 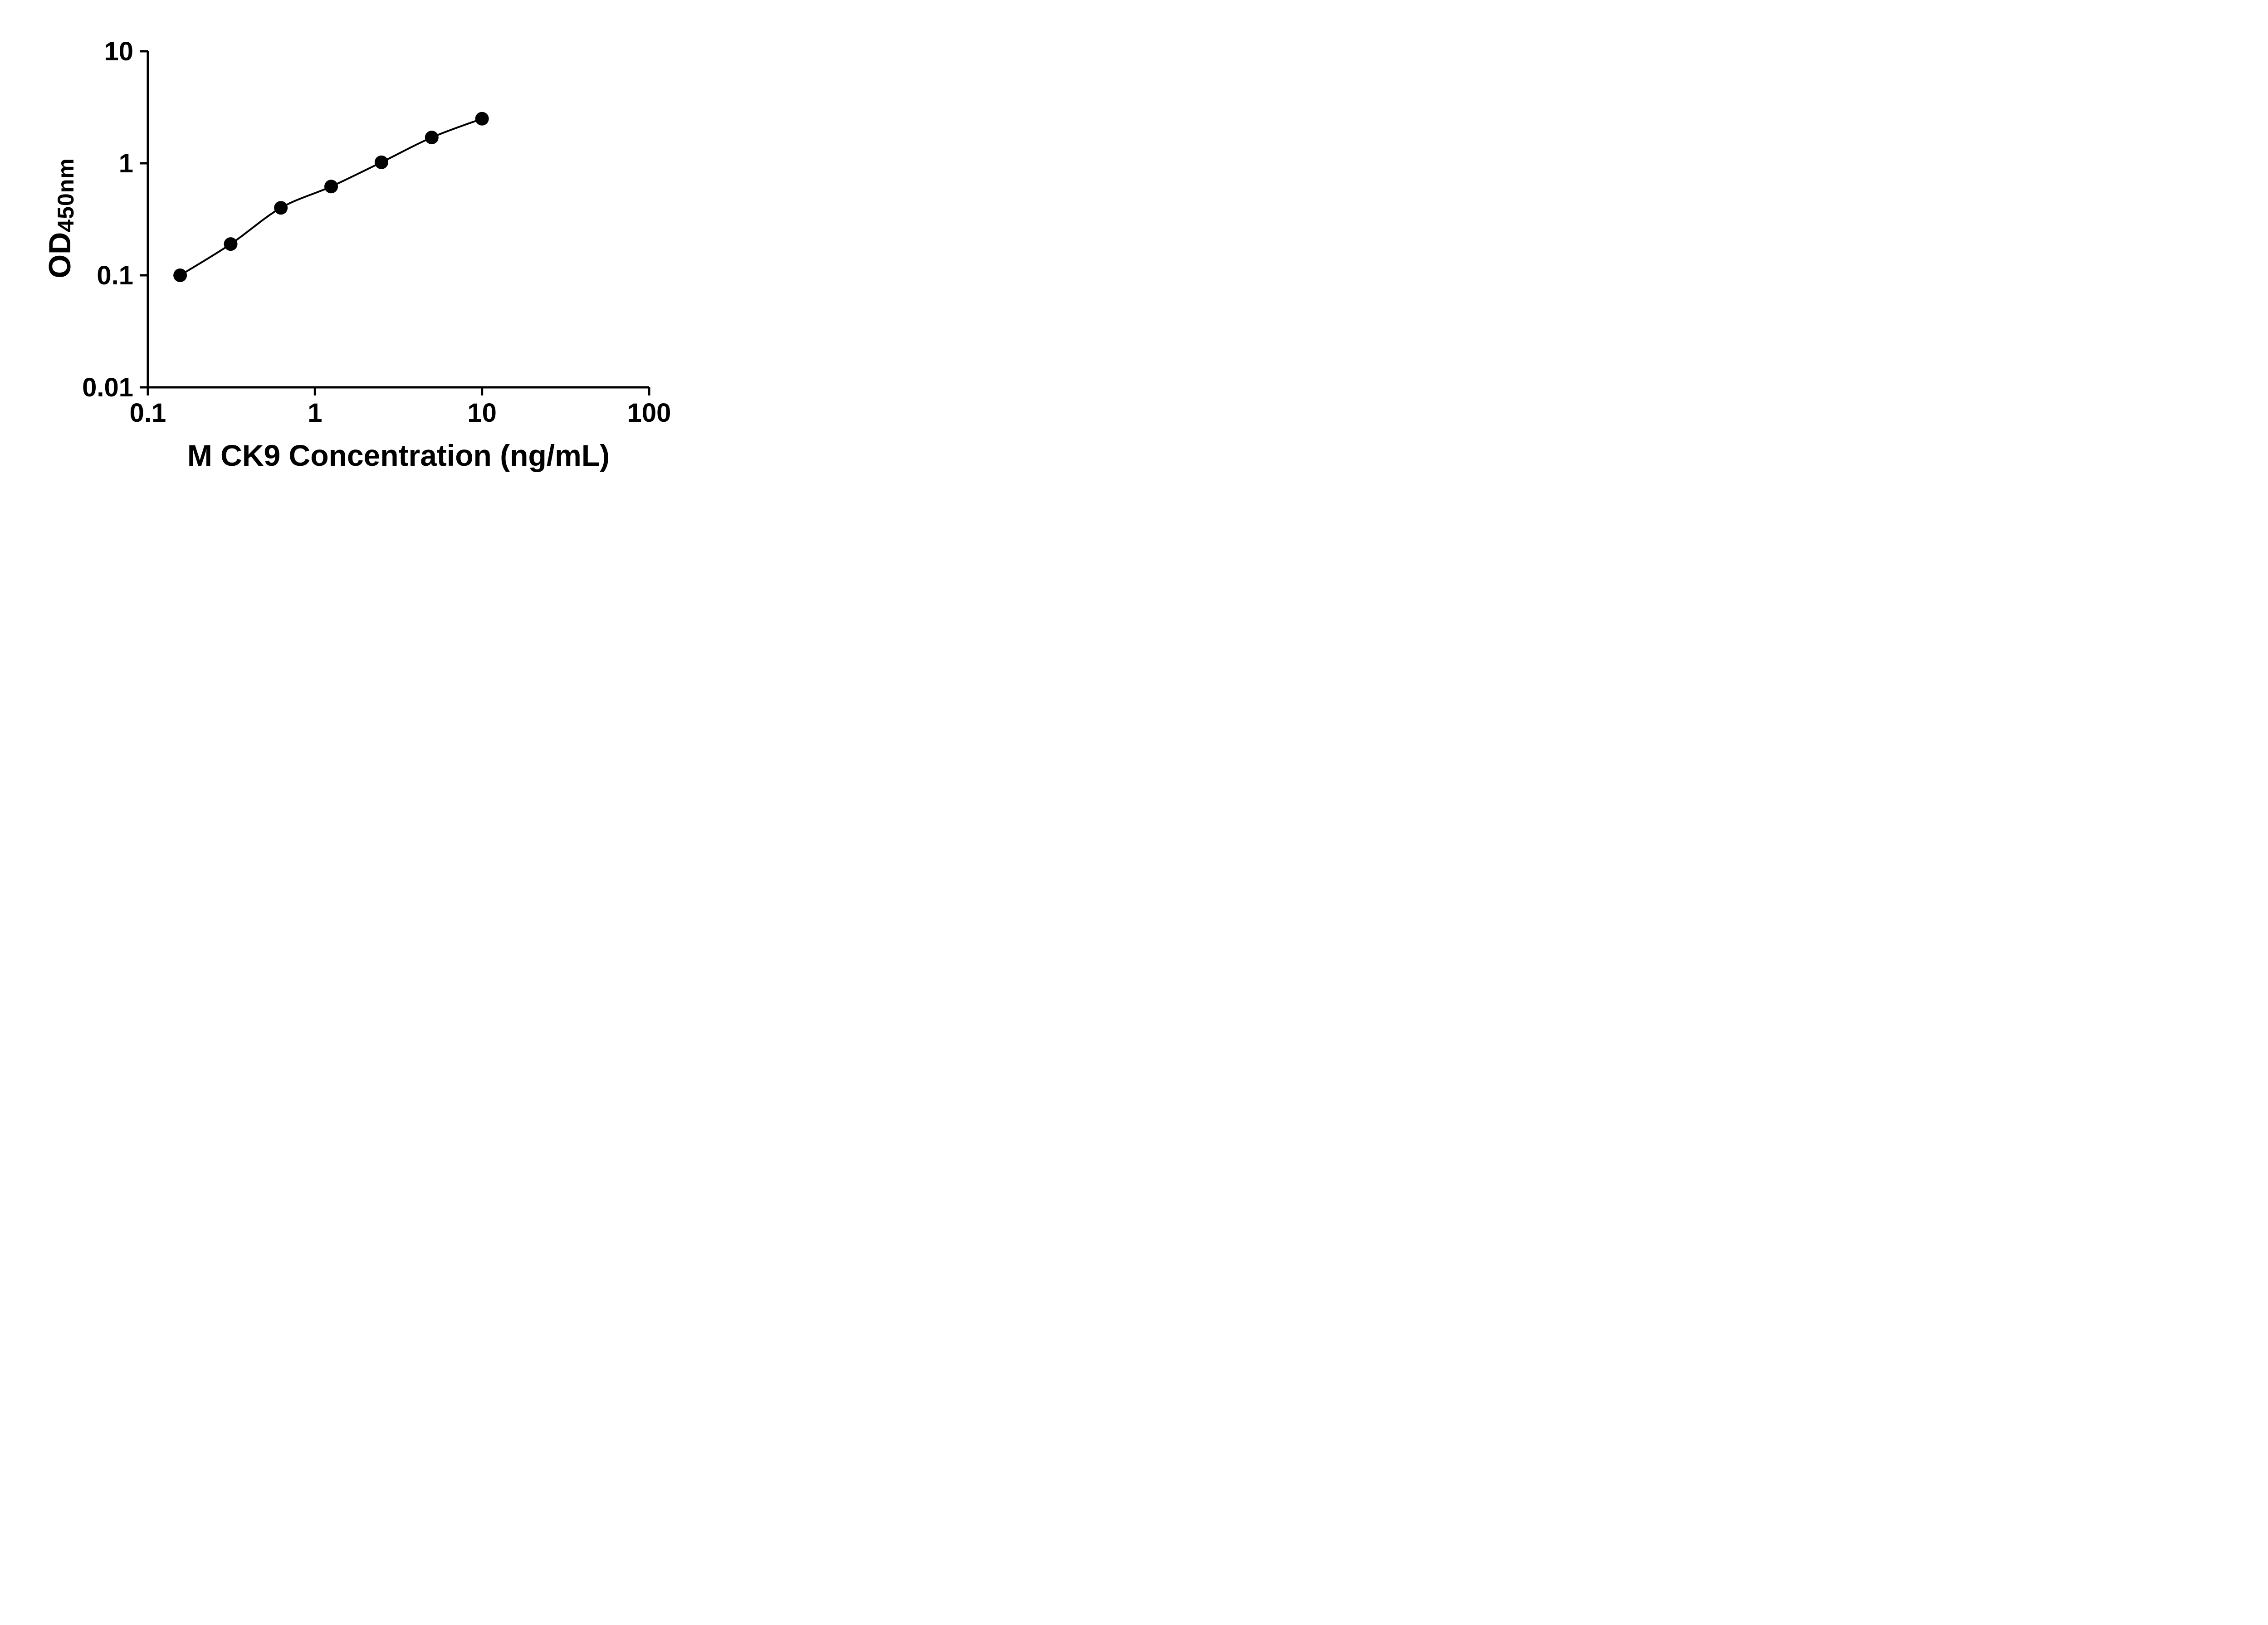 I want to click on x-tick-label: 100, so click(x=649, y=413).